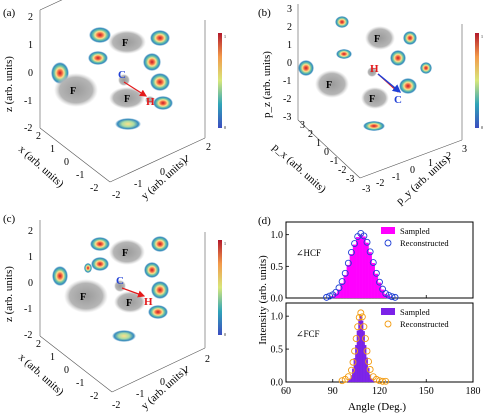 The width and height of the screenshot is (490, 414). I want to click on panel-a-z-tick: 2, so click(30, 17).